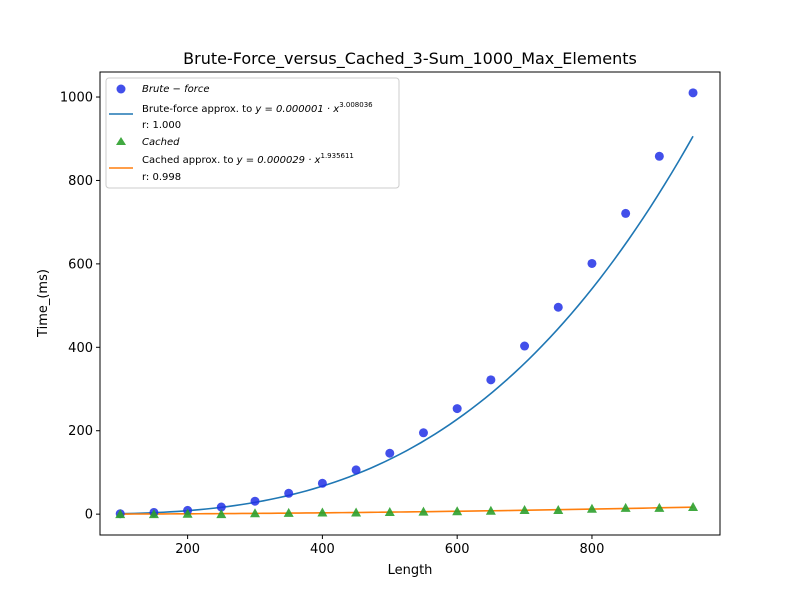  What do you see at coordinates (80, 348) in the screenshot?
I see `y-tick-label: 400` at bounding box center [80, 348].